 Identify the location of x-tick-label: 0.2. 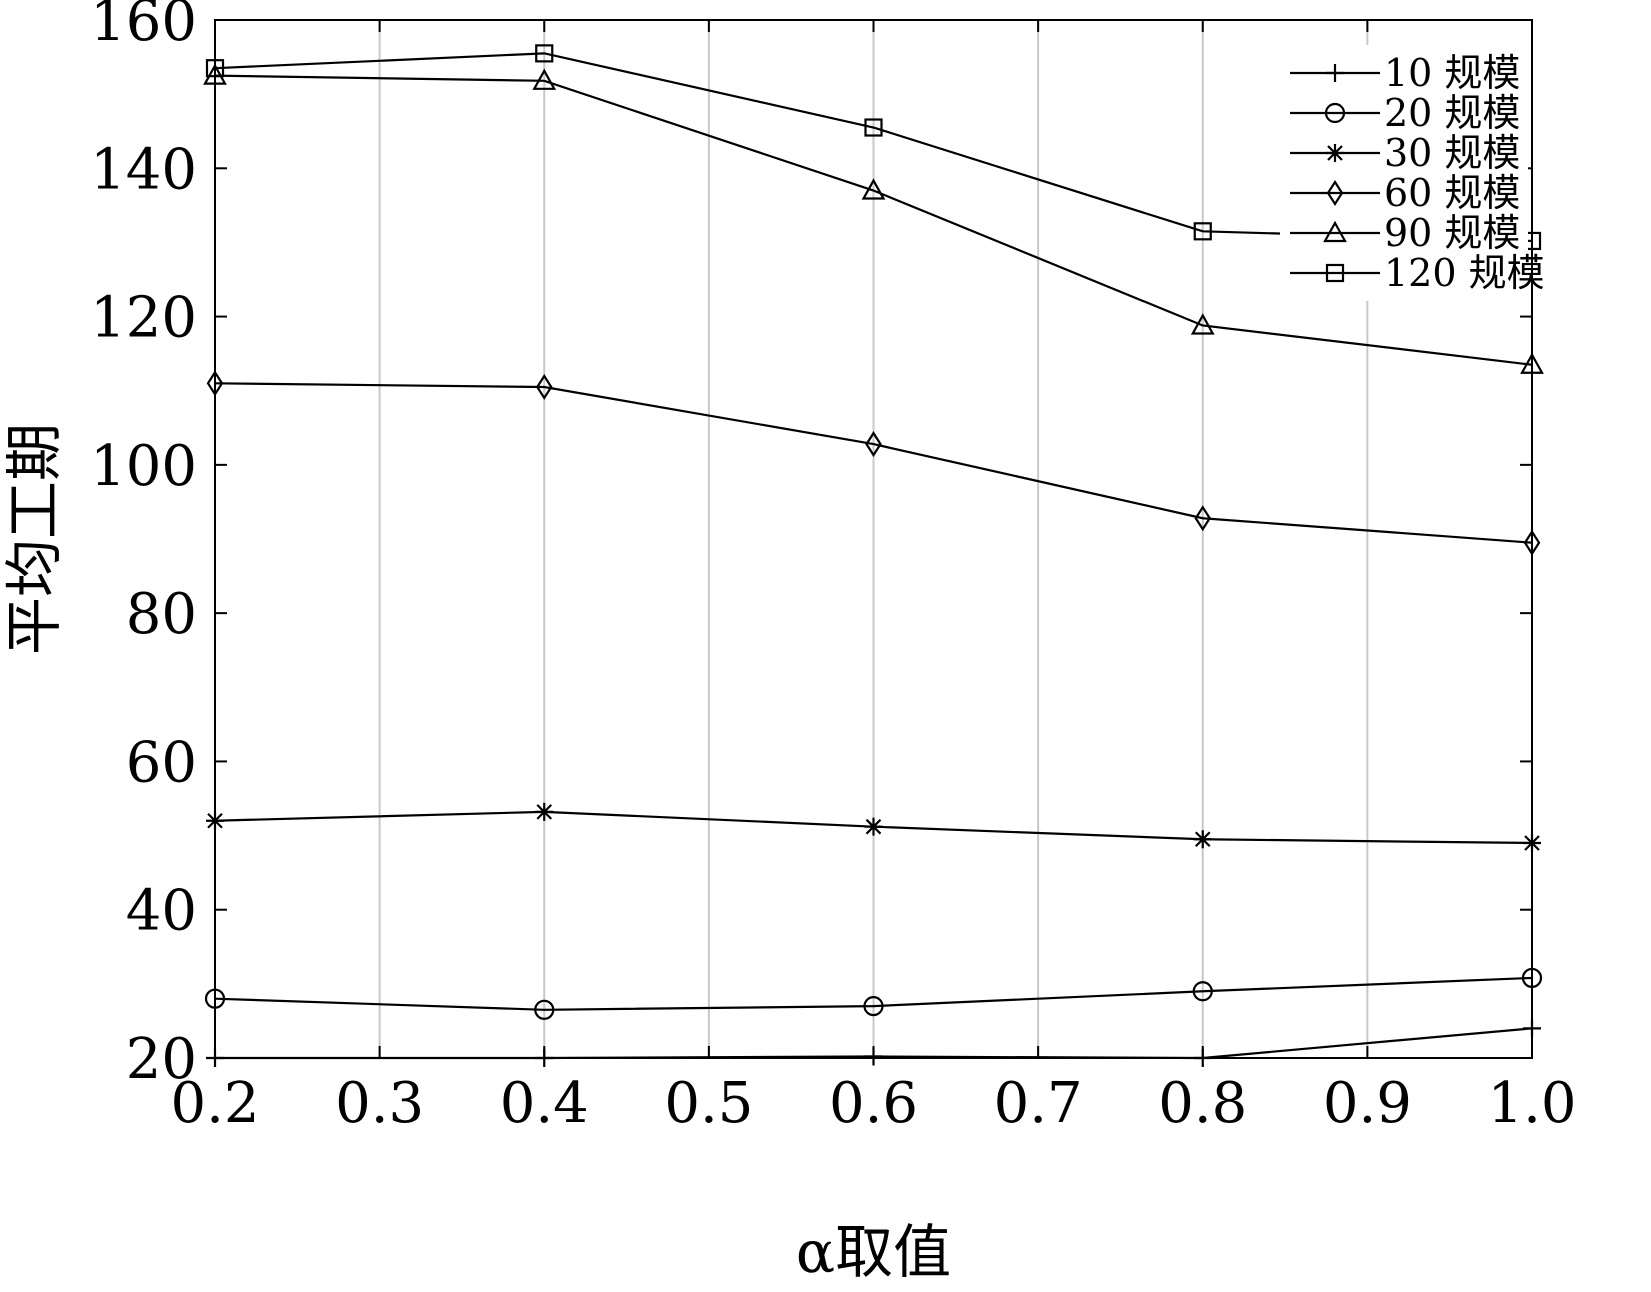
(214, 1103).